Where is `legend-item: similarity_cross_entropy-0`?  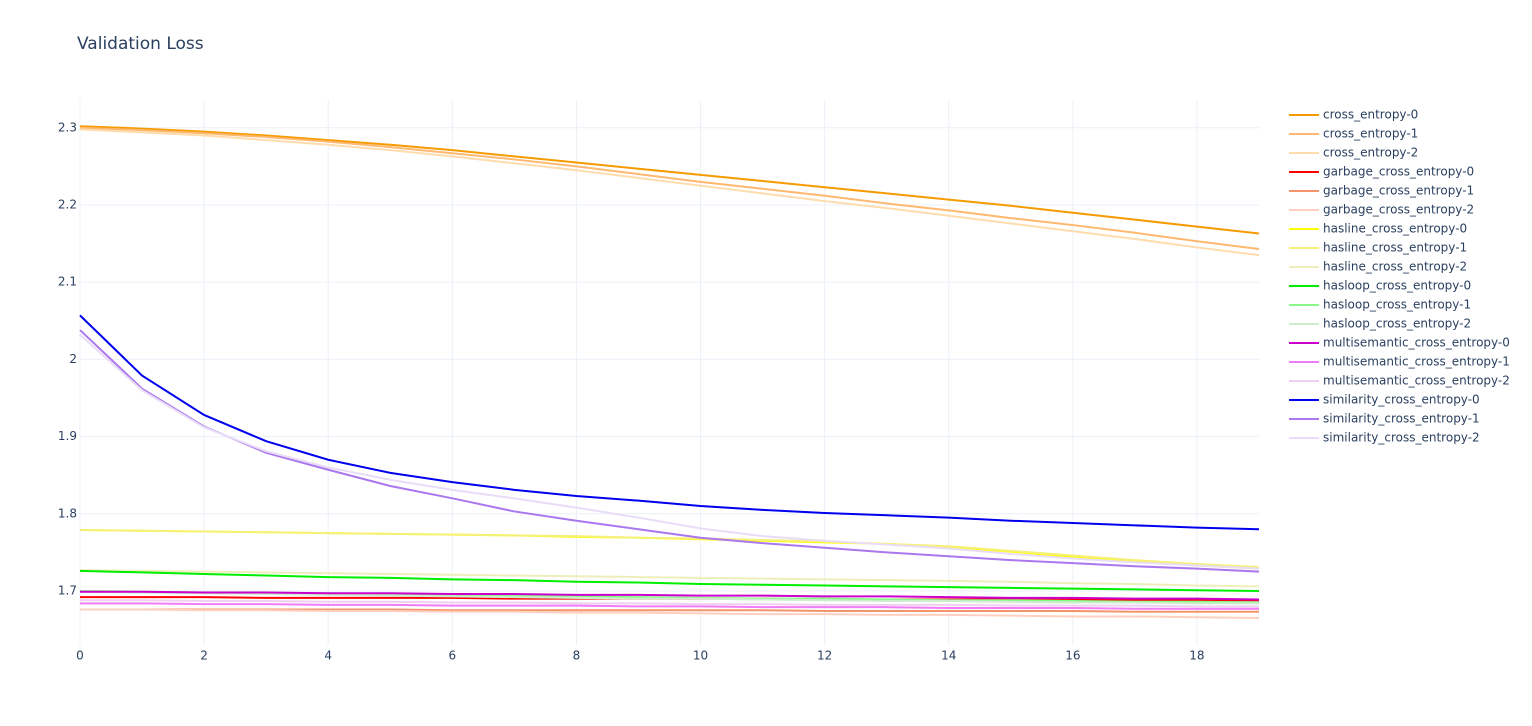
legend-item: similarity_cross_entropy-0 is located at coordinates (1384, 400).